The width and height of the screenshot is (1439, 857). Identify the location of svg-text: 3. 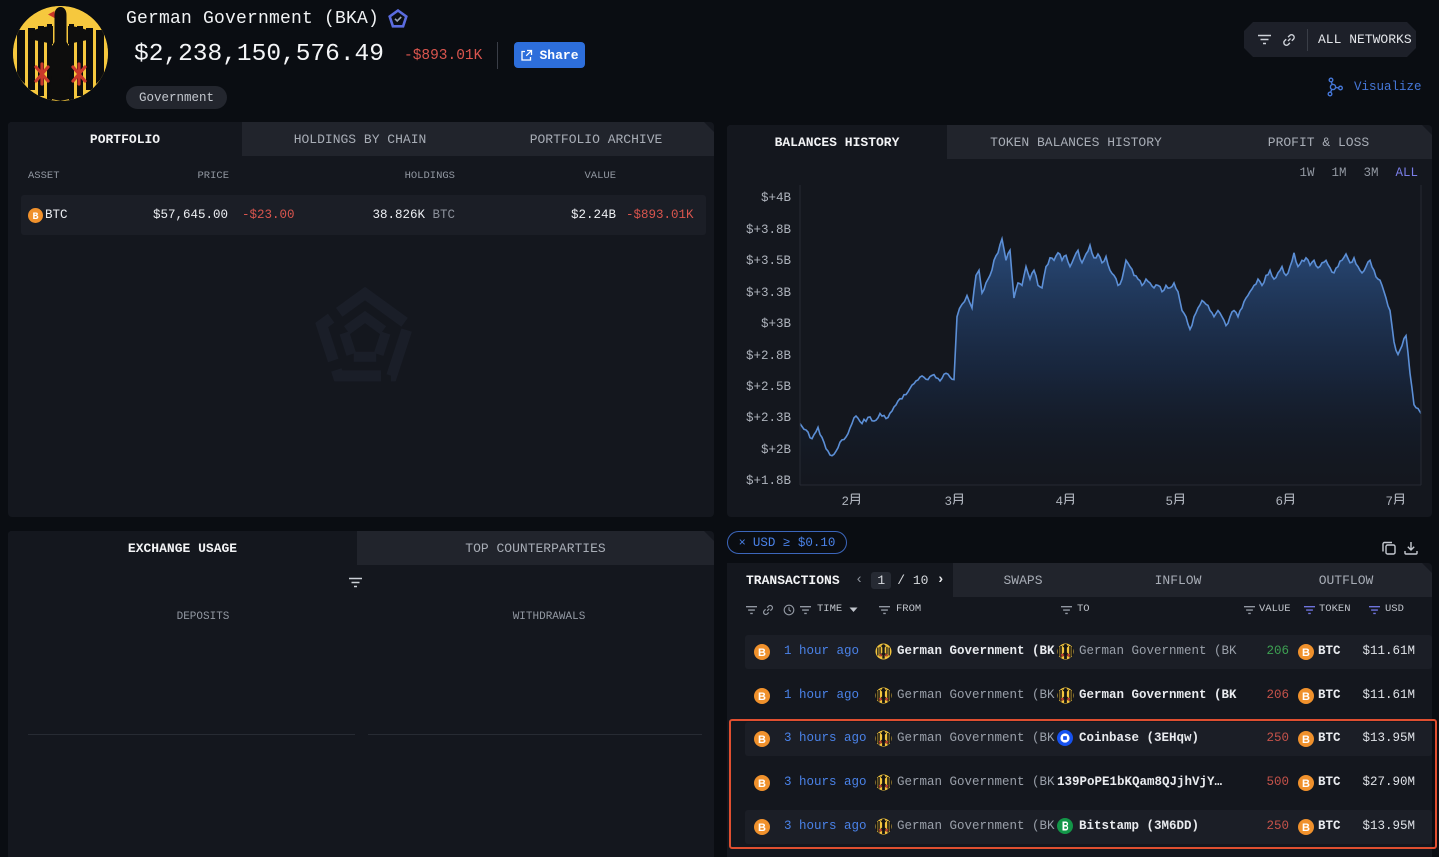
(948, 502).